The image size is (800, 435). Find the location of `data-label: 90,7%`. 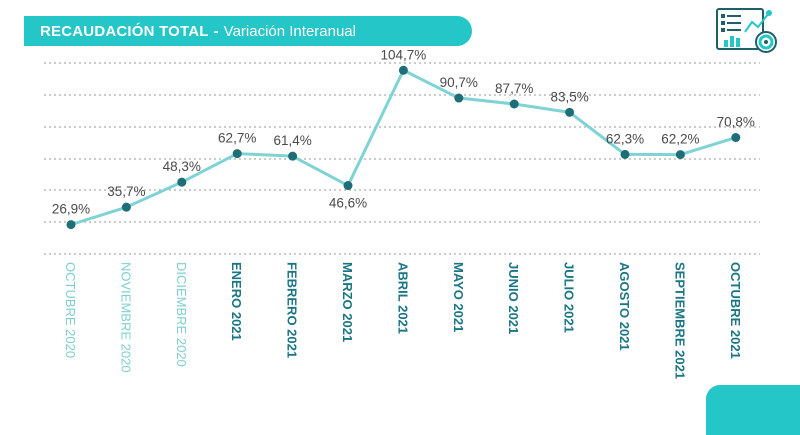

data-label: 90,7% is located at coordinates (459, 82).